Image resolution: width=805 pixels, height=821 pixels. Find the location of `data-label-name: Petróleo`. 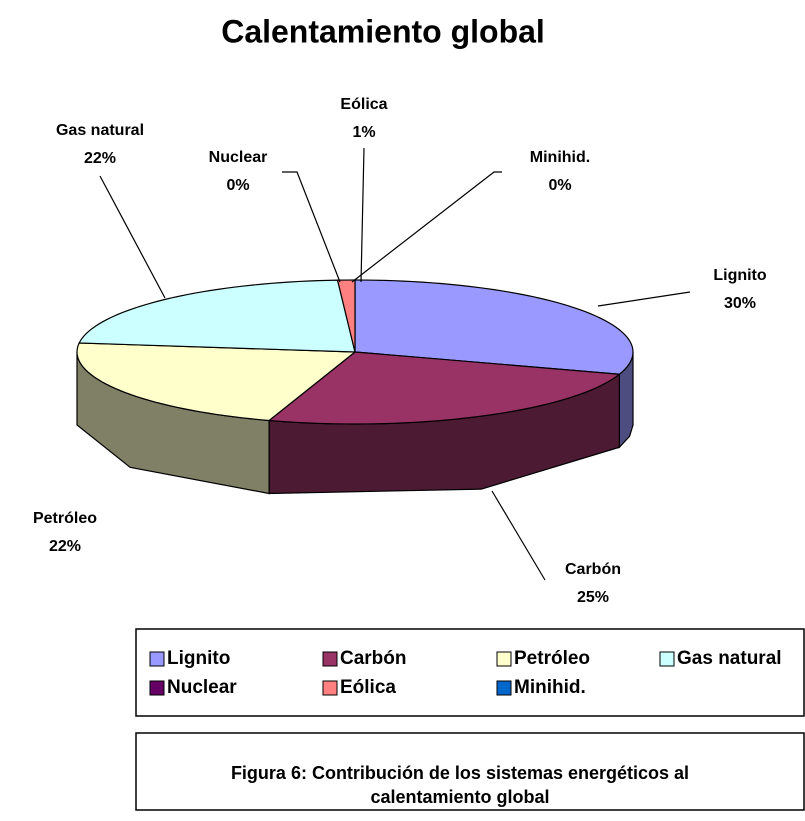

data-label-name: Petróleo is located at coordinates (65, 518).